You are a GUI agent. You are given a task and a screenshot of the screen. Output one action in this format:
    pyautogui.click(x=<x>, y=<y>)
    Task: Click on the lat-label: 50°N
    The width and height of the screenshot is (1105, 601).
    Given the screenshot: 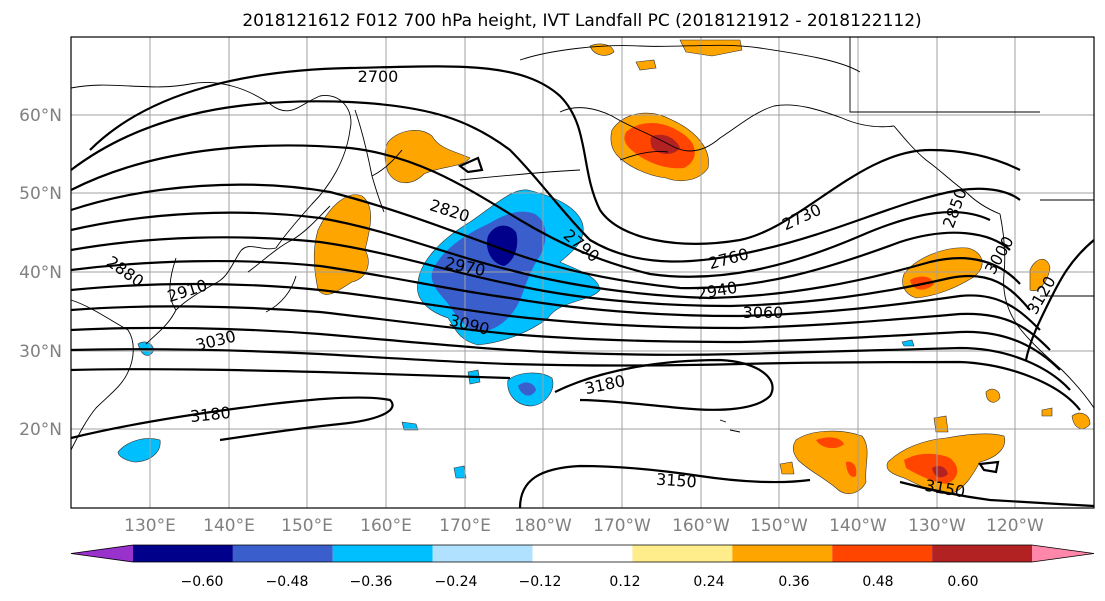 What is the action you would take?
    pyautogui.click(x=40, y=194)
    